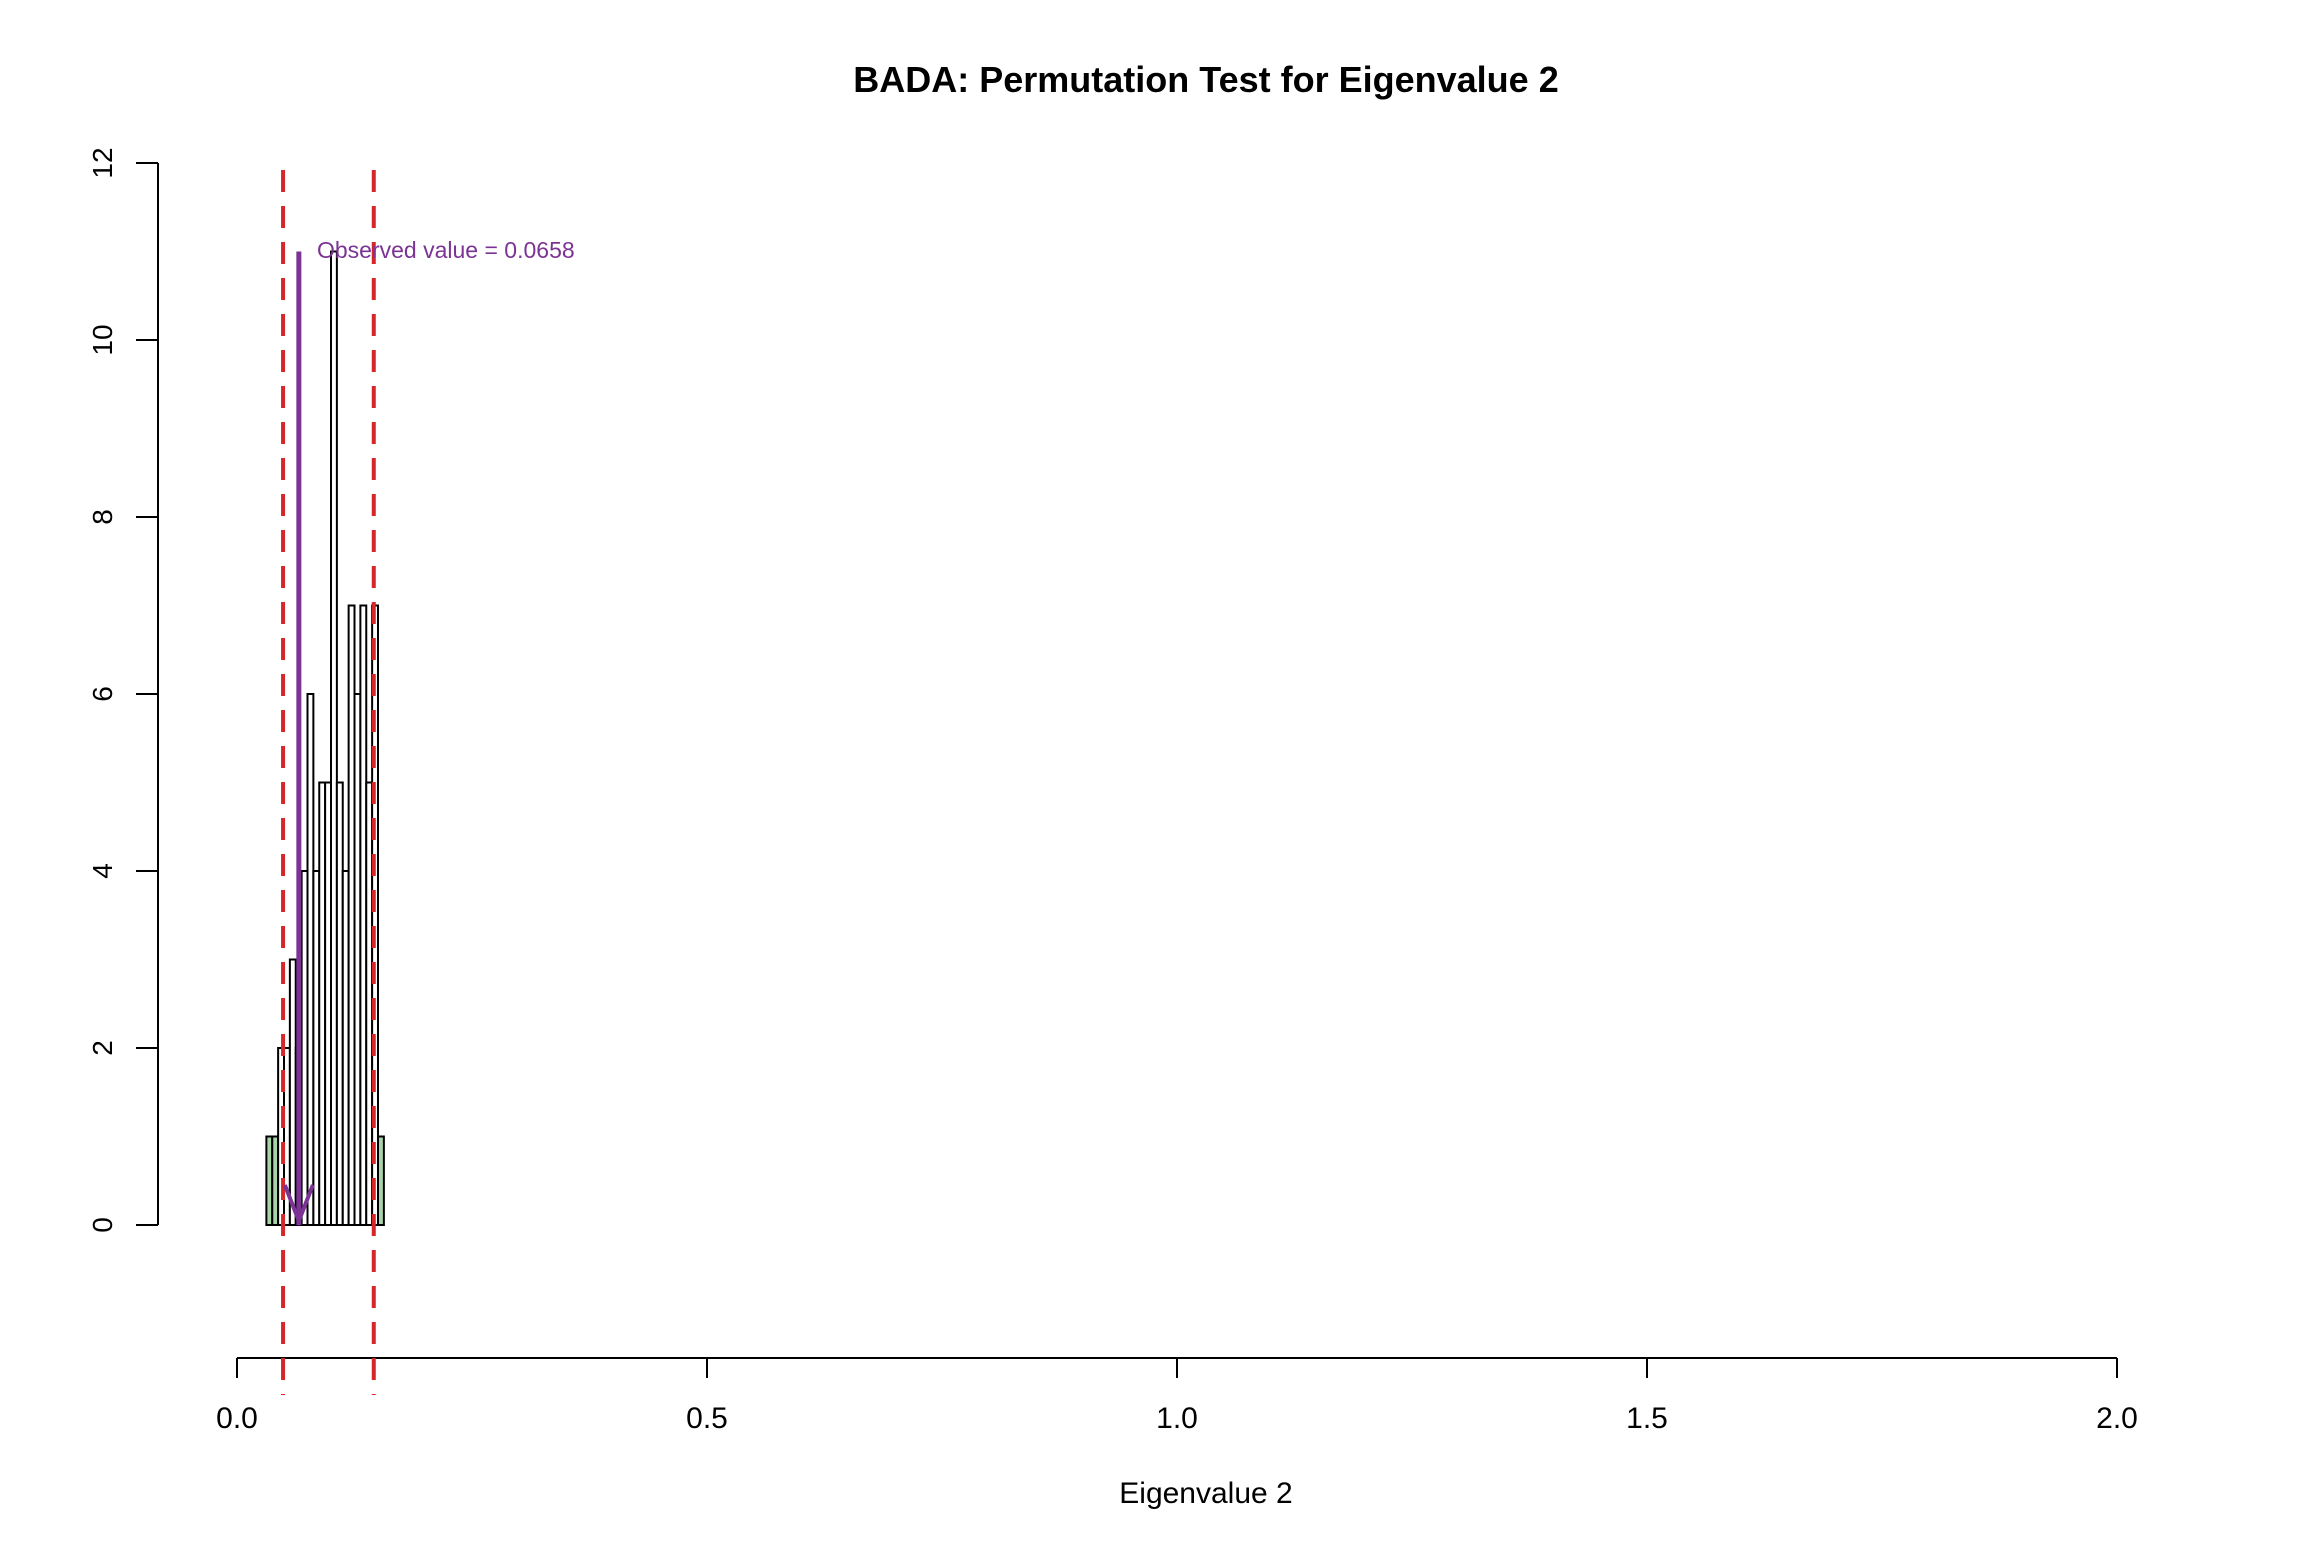  What do you see at coordinates (102, 694) in the screenshot?
I see `y-tick-label: 6` at bounding box center [102, 694].